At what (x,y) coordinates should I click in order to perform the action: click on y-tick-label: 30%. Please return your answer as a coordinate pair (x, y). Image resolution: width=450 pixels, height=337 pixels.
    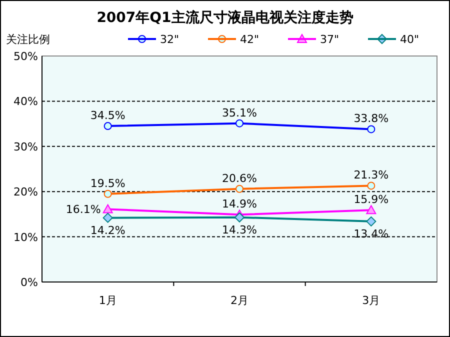
    Looking at the image, I should click on (26, 147).